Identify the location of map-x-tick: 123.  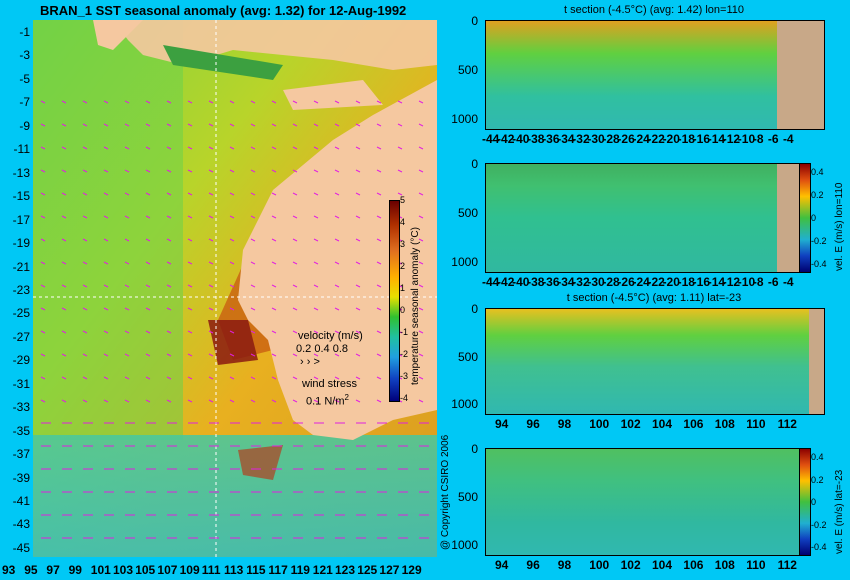
(345, 570).